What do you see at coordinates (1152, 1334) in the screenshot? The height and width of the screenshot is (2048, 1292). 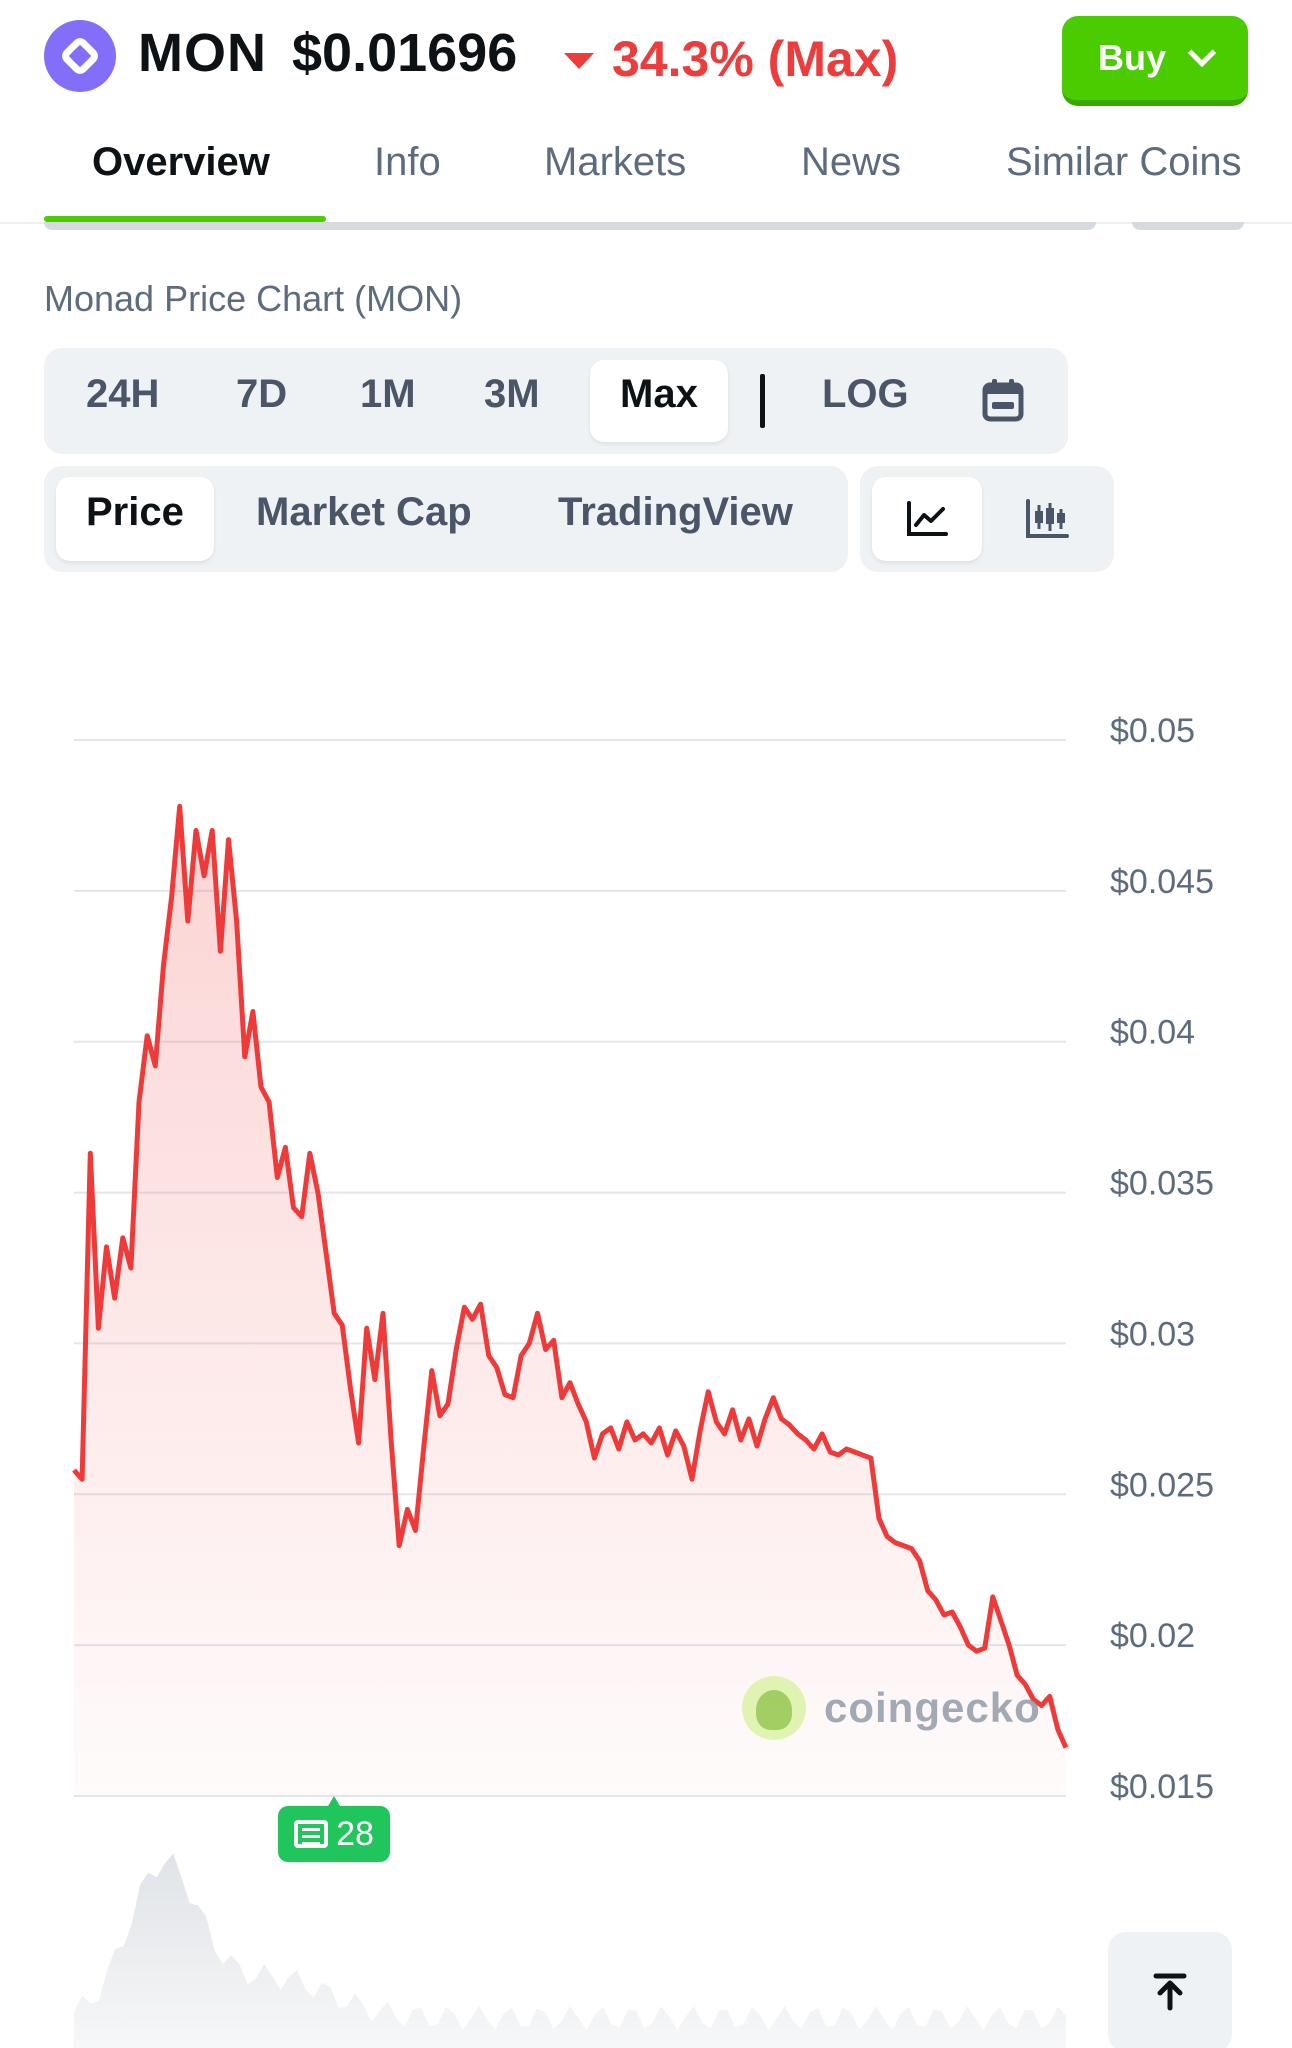 I see `y-tick-label: $0.03` at bounding box center [1152, 1334].